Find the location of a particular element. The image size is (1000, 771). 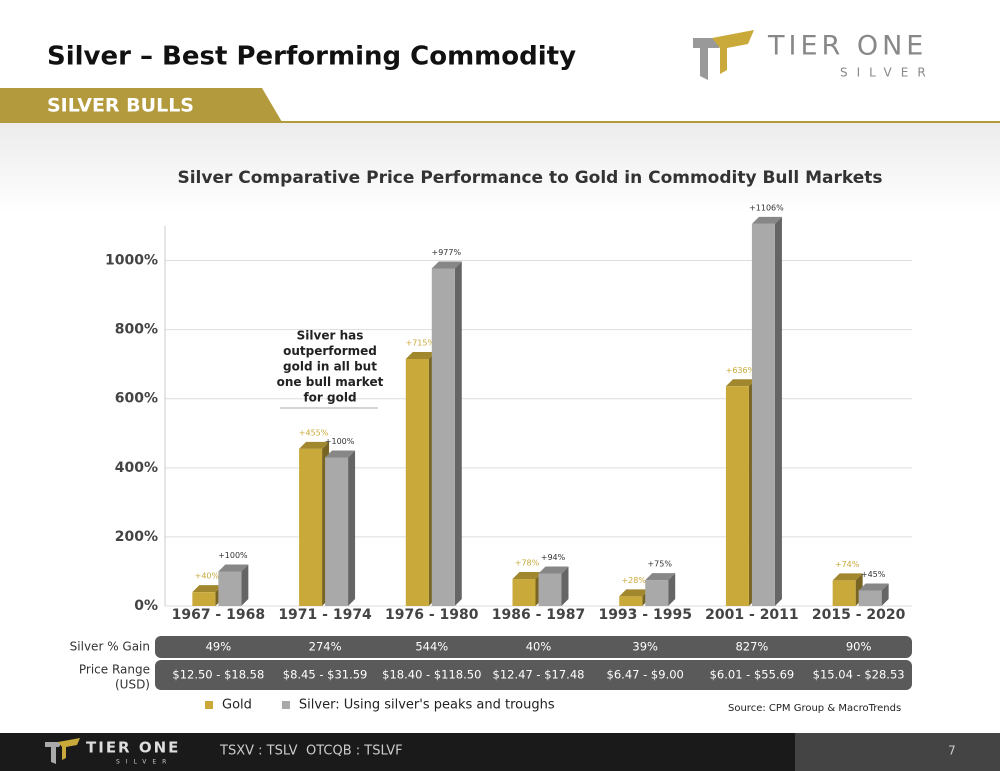

value-label: +1106% is located at coordinates (766, 207).